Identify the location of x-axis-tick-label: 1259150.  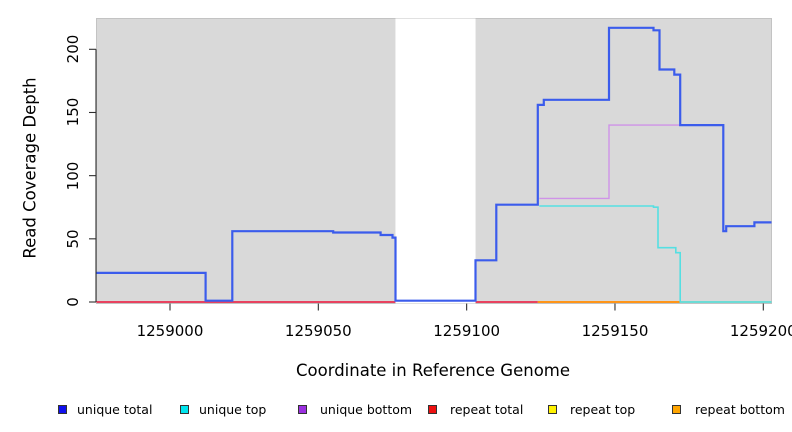
(615, 331).